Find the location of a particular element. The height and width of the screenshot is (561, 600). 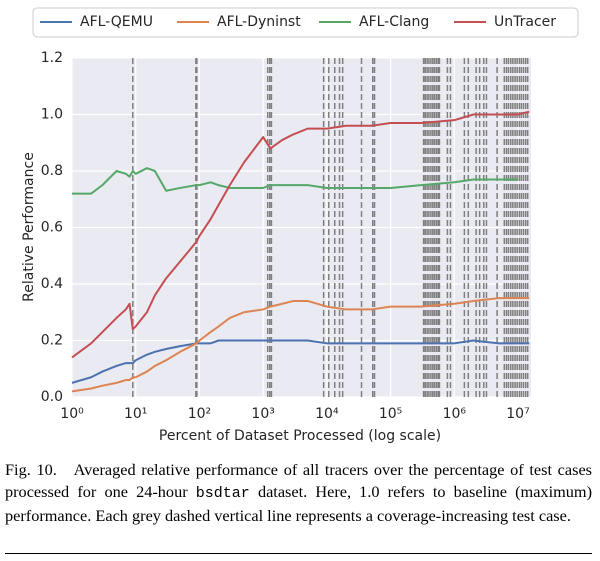

x-tick-label: 10⁵ is located at coordinates (390, 414).